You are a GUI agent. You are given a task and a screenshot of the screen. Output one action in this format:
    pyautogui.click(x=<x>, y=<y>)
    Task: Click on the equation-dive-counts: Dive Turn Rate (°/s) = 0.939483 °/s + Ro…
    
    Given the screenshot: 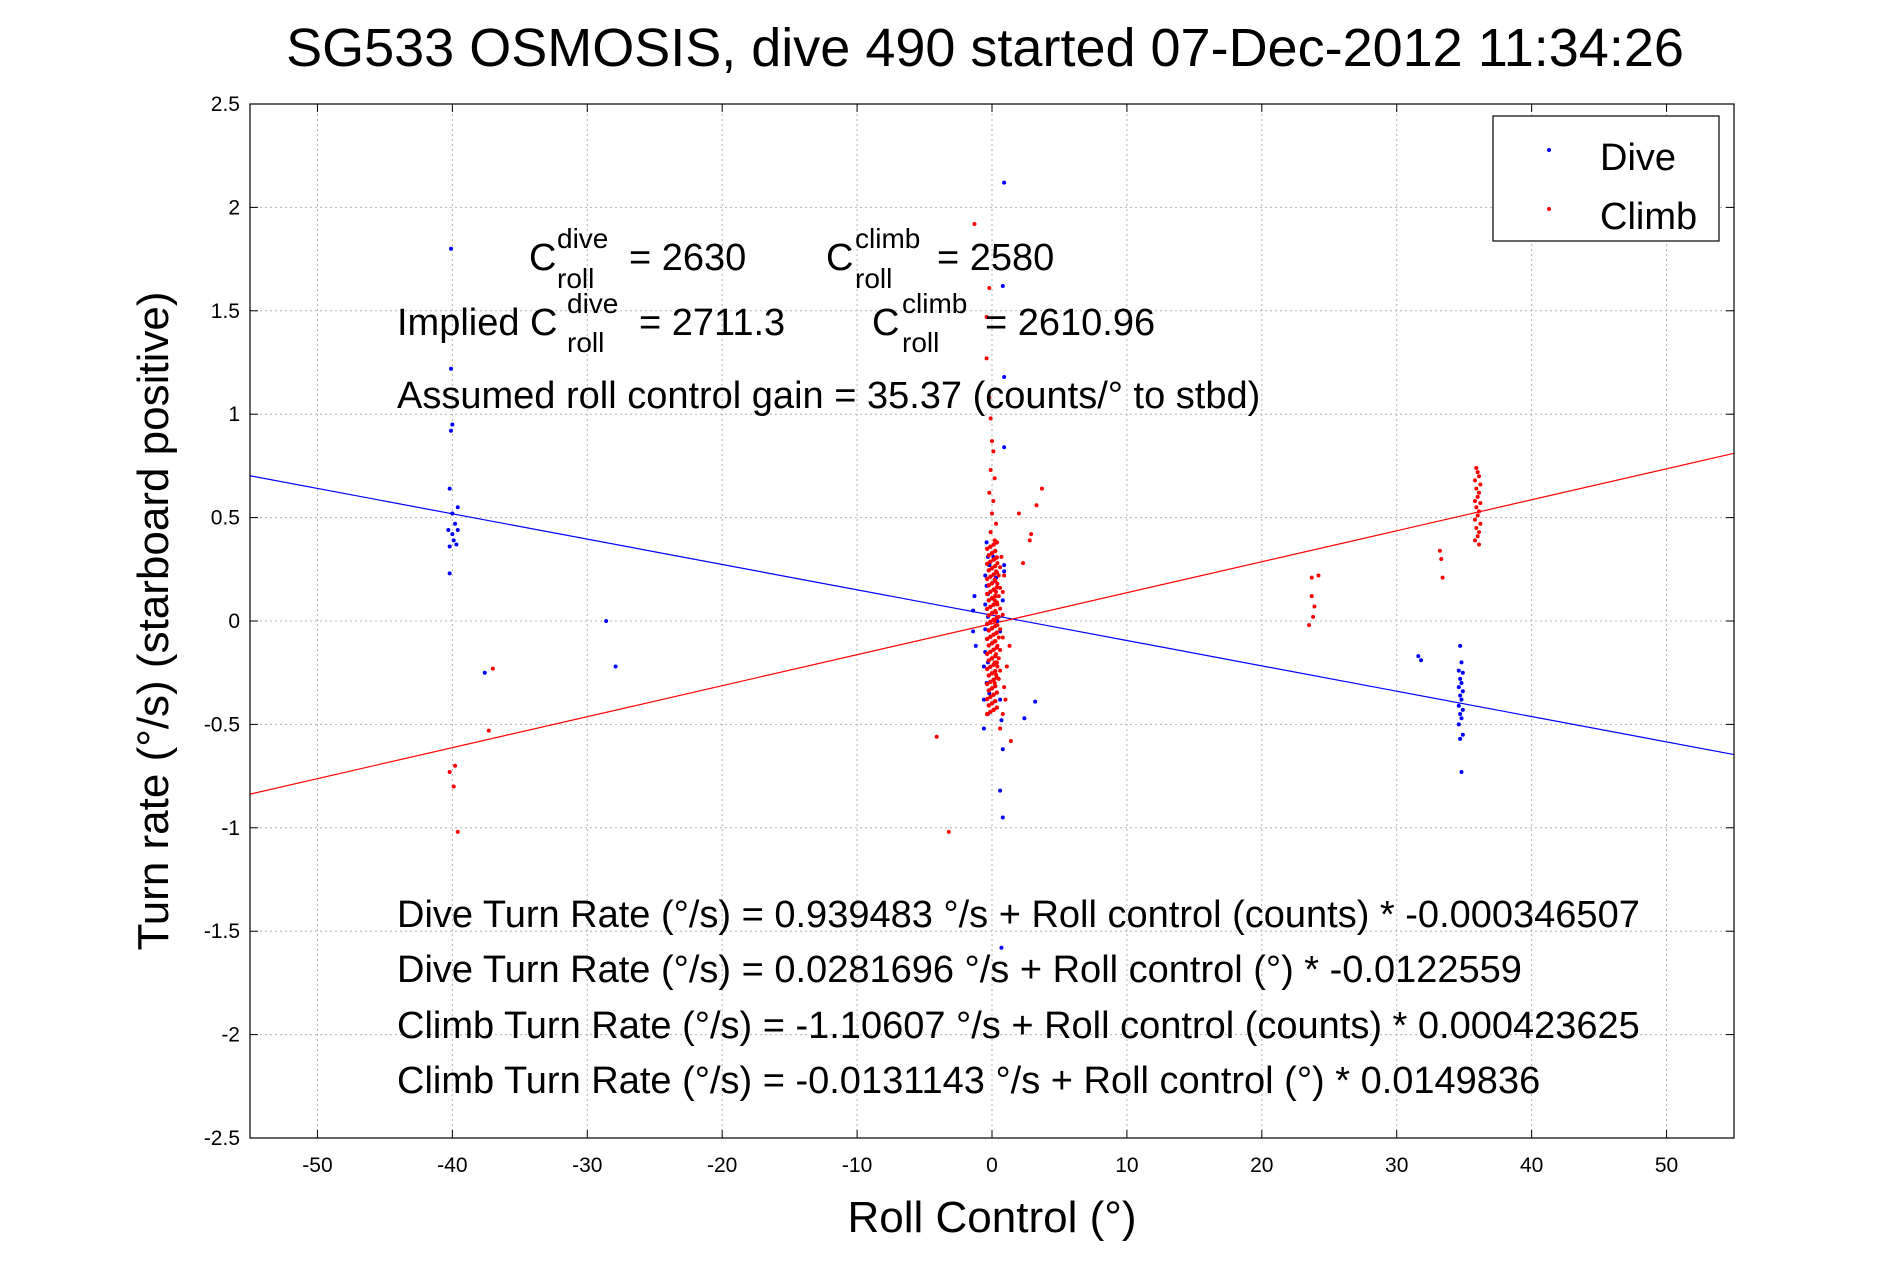 What is the action you would take?
    pyautogui.click(x=1018, y=915)
    